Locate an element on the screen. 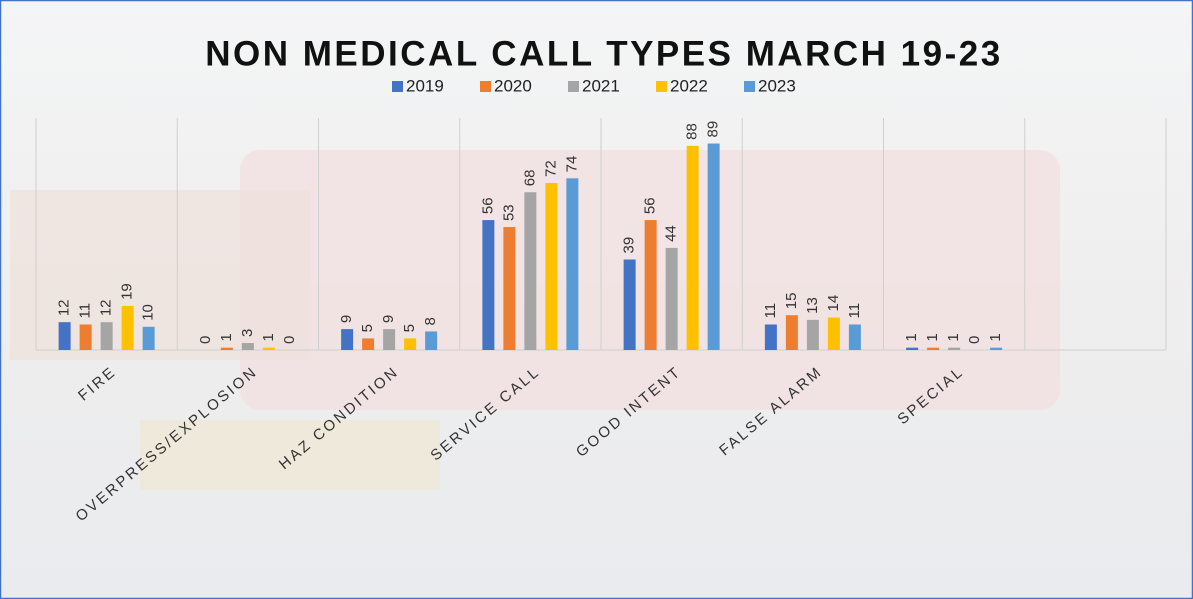 Image resolution: width=1193 pixels, height=599 pixels. data-label: 15 is located at coordinates (791, 301).